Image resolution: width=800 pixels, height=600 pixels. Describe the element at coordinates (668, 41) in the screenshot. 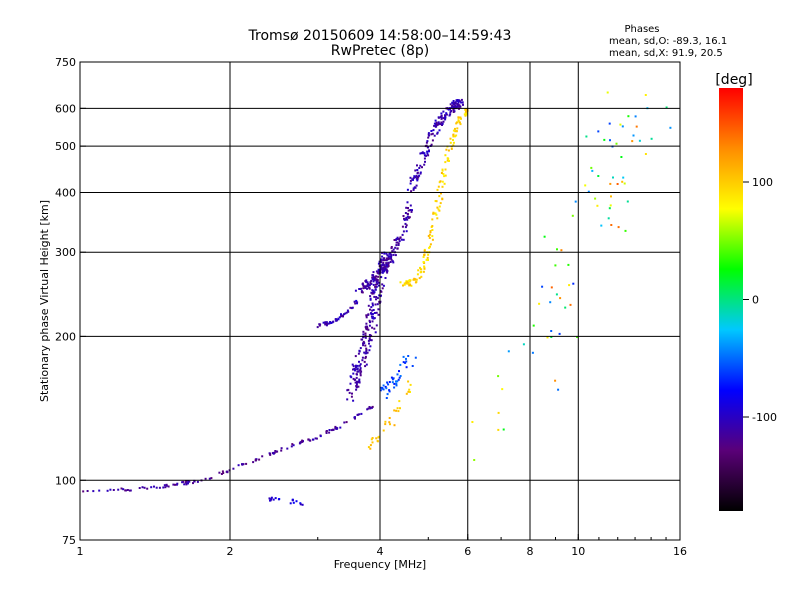

I see `phases-stat-o: mean, sd,O: -89.3, 16.1` at that location.